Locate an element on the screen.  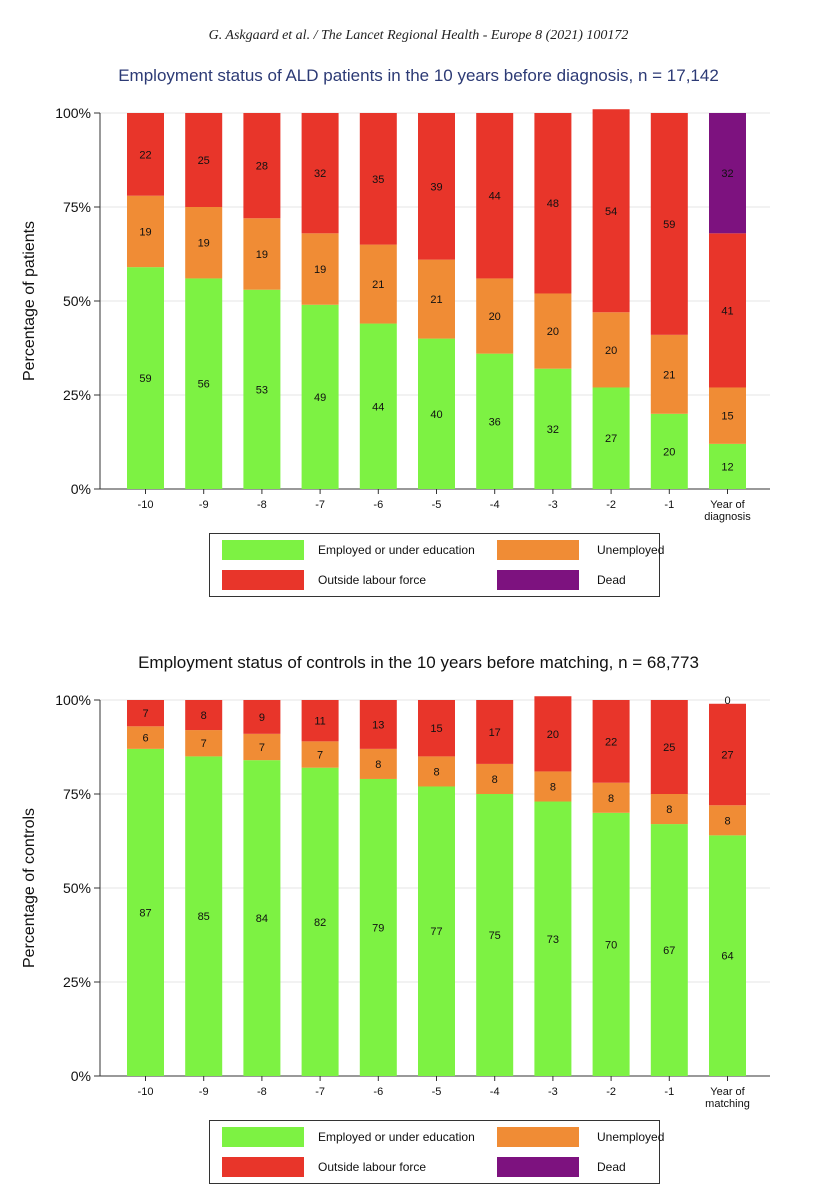
value-label-outside: 48 is located at coordinates (553, 204).